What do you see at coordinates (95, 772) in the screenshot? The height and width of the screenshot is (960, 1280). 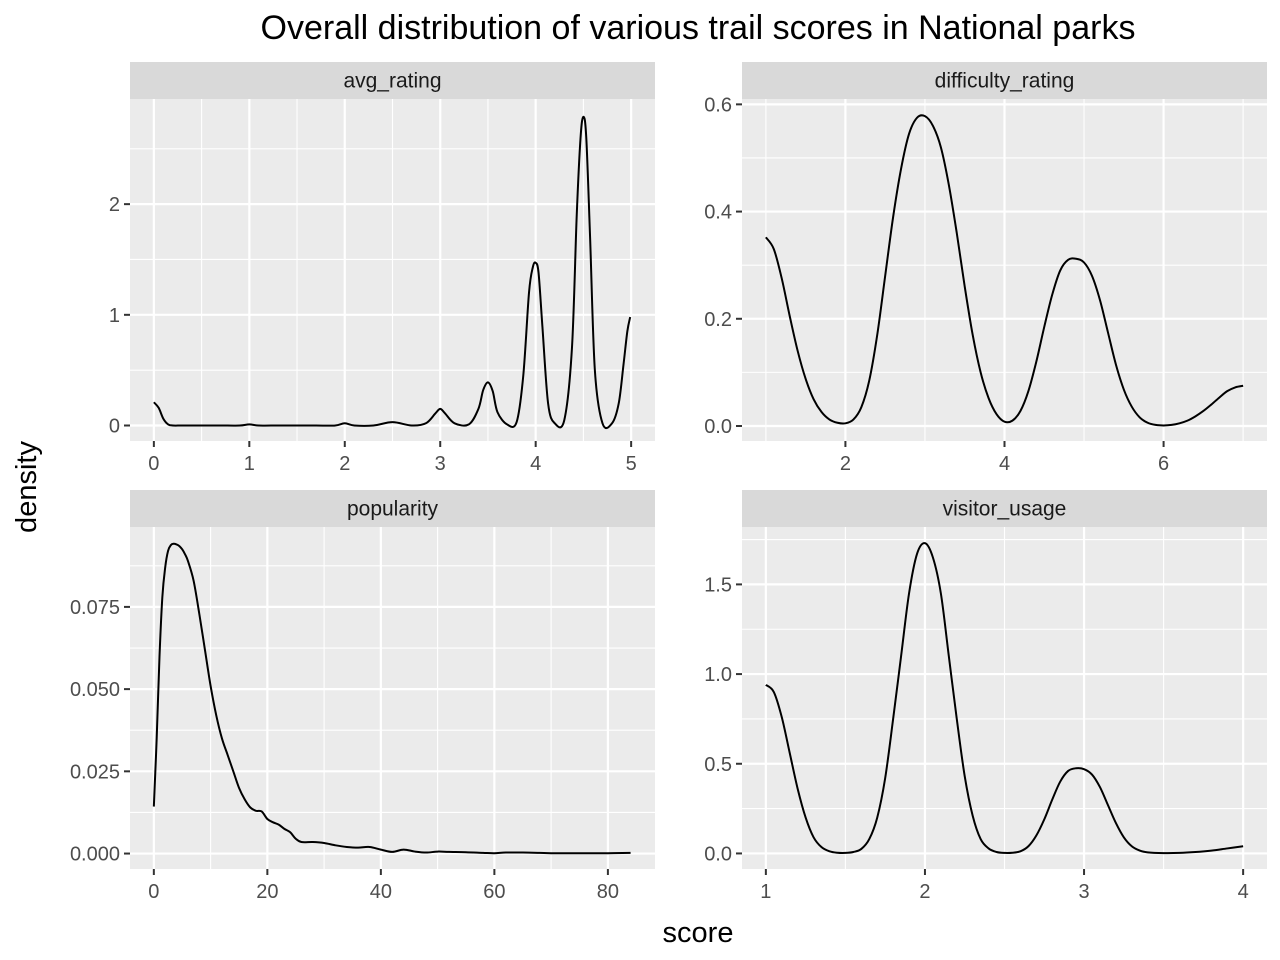 I see `y-tick-label: 0.025` at bounding box center [95, 772].